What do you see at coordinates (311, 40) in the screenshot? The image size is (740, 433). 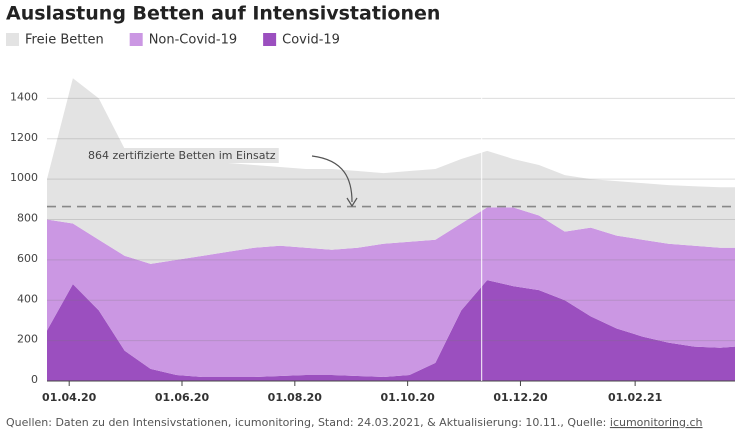 I see `legend-label: Covid-19` at bounding box center [311, 40].